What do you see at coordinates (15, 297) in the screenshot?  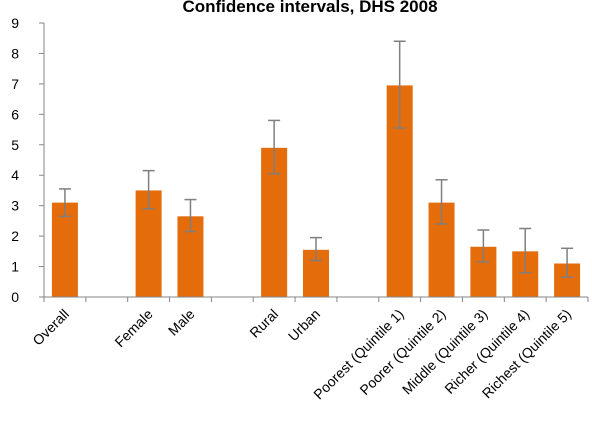 I see `y-tick-label: 0` at bounding box center [15, 297].